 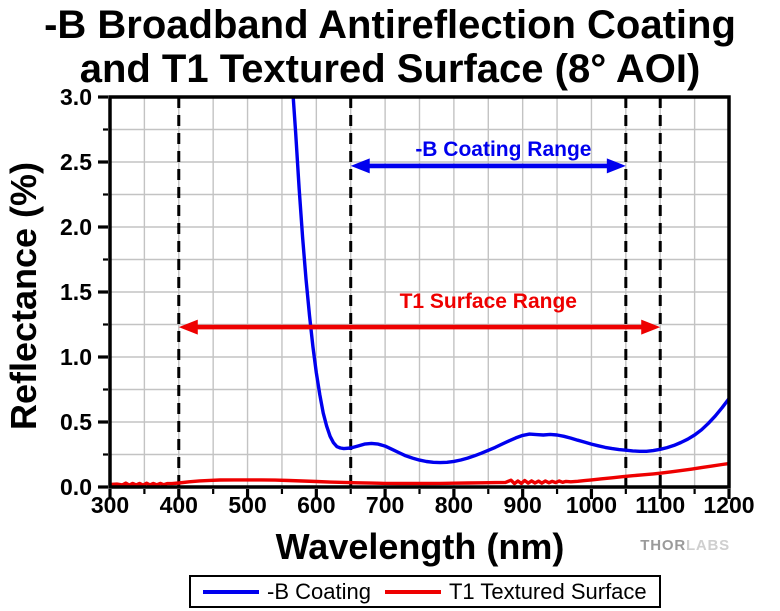 What do you see at coordinates (316, 505) in the screenshot?
I see `x-tick-label-600: 600` at bounding box center [316, 505].